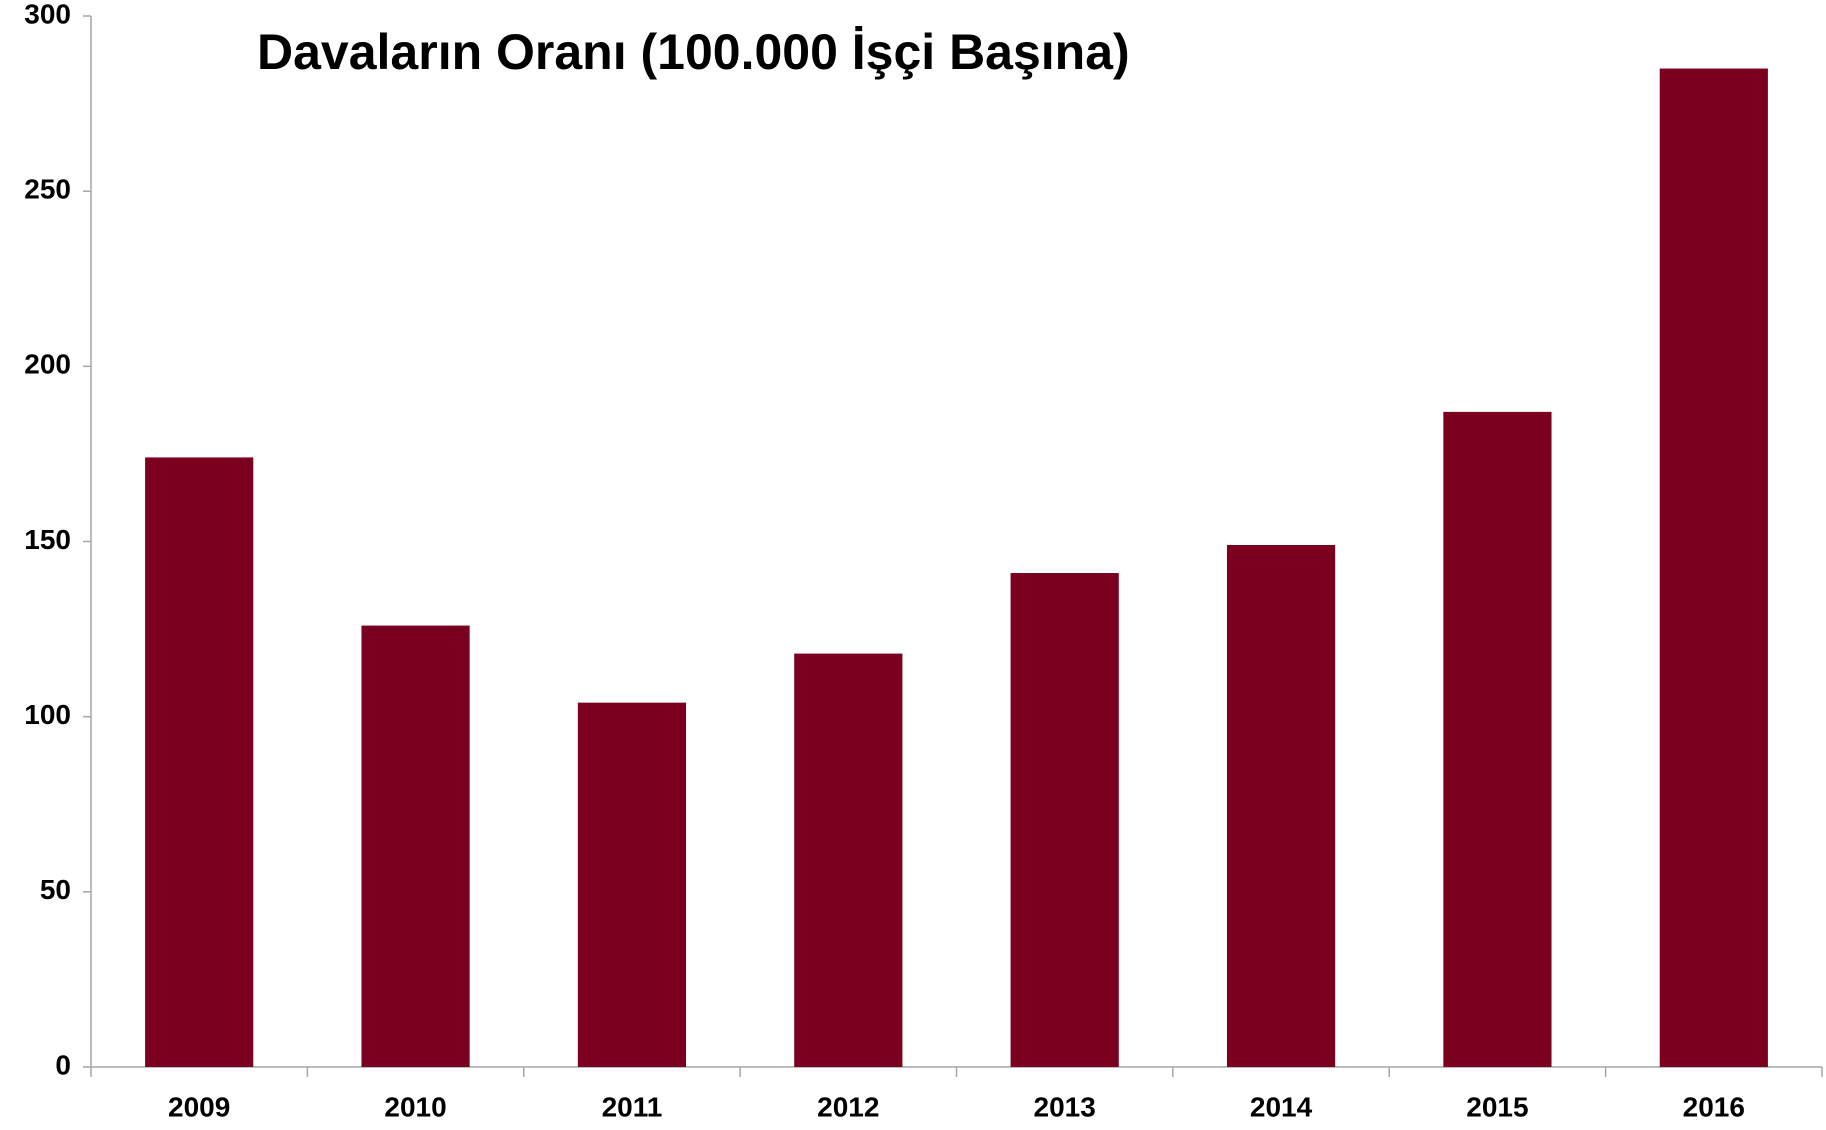 This screenshot has width=1826, height=1130. Describe the element at coordinates (1065, 1106) in the screenshot. I see `x-tick-label: 2013` at that location.